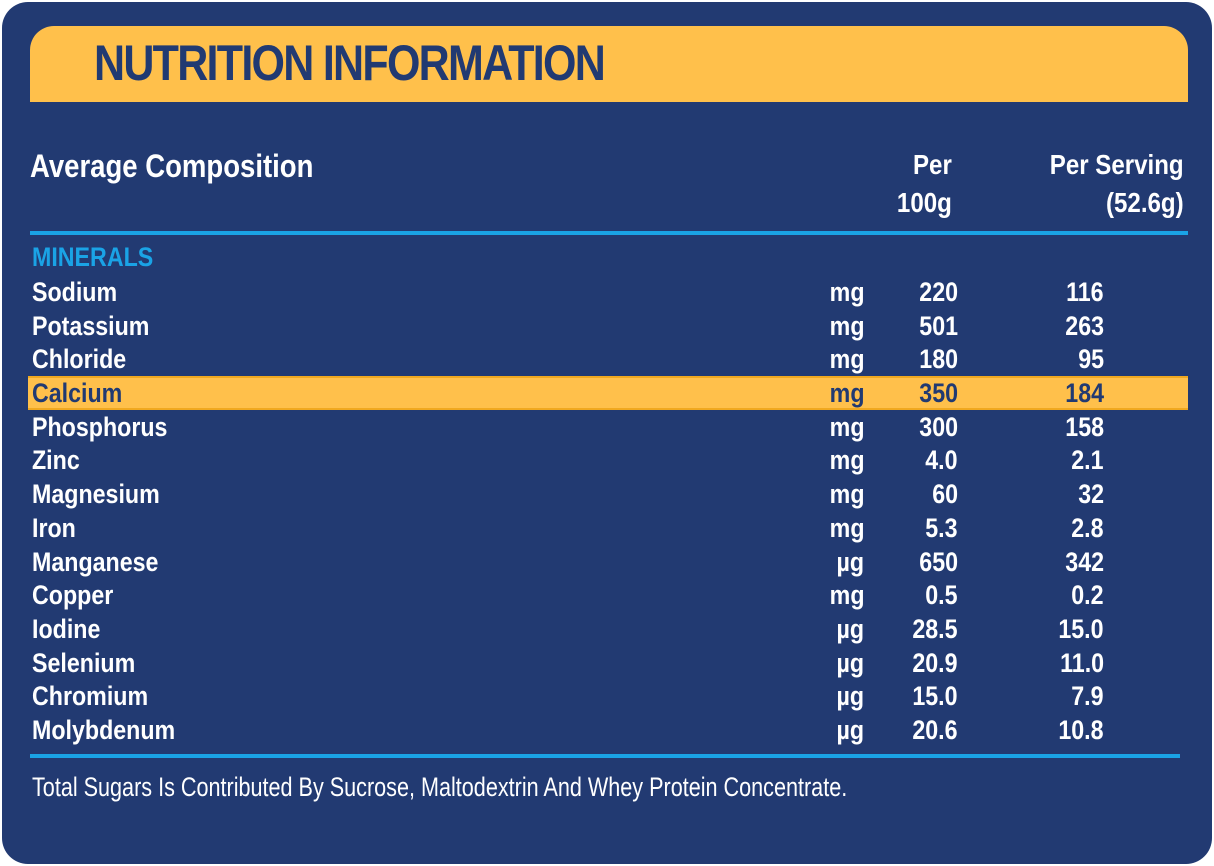  Describe the element at coordinates (938, 292) in the screenshot. I see `per-100g-value: 220` at that location.